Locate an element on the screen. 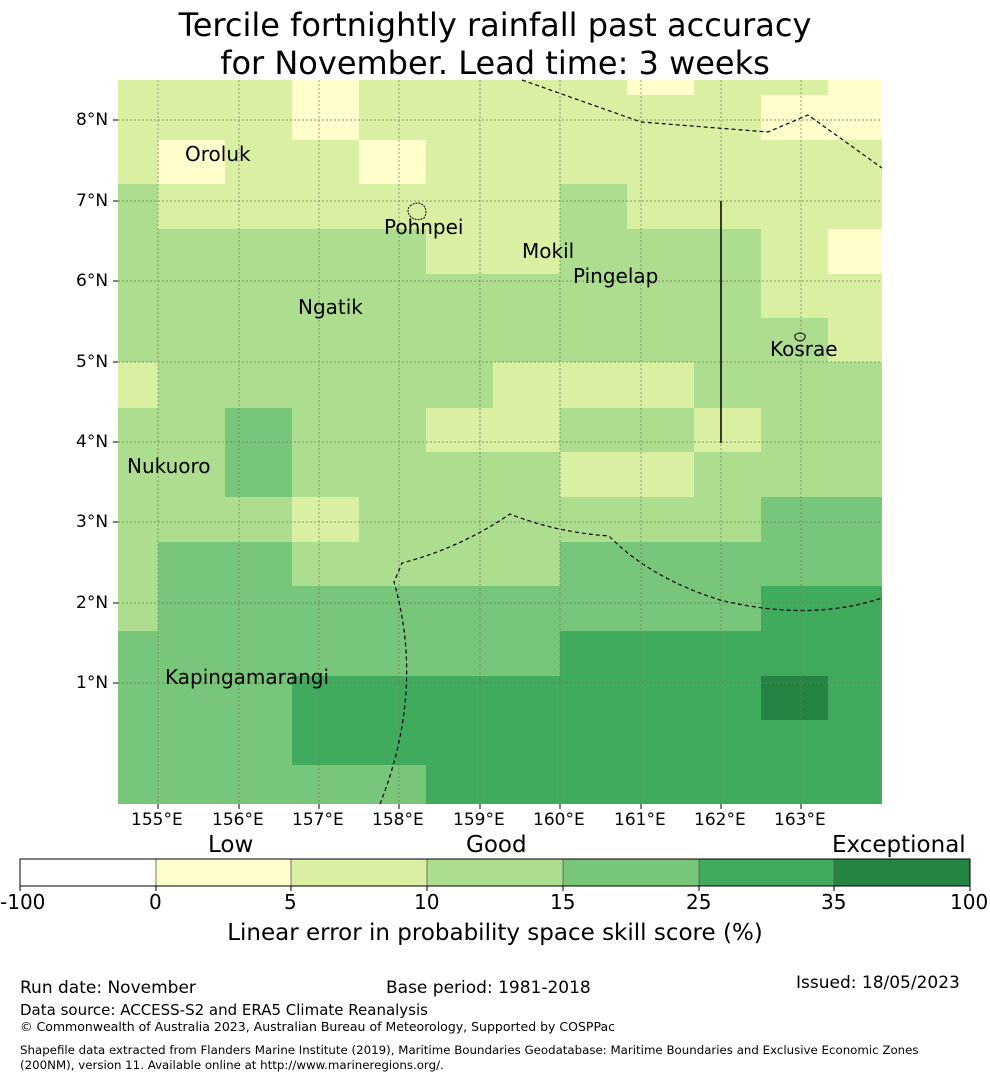  island-outlines is located at coordinates (606, 272).